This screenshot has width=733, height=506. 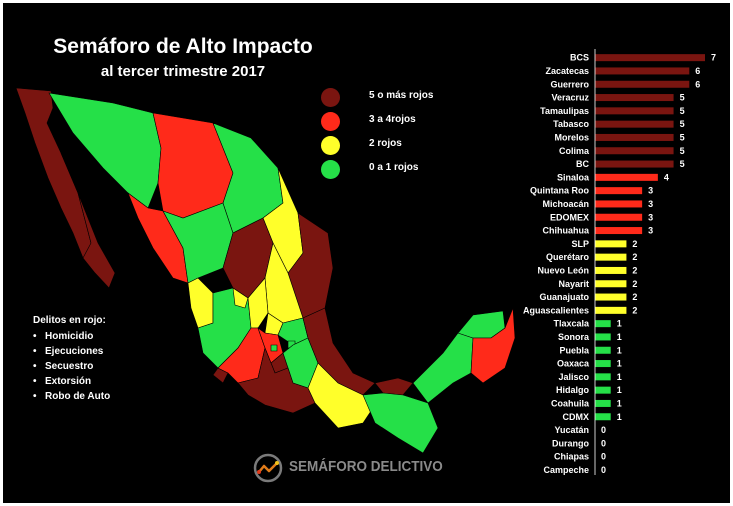 What do you see at coordinates (68, 381) in the screenshot?
I see `delito-label: Extorsión` at bounding box center [68, 381].